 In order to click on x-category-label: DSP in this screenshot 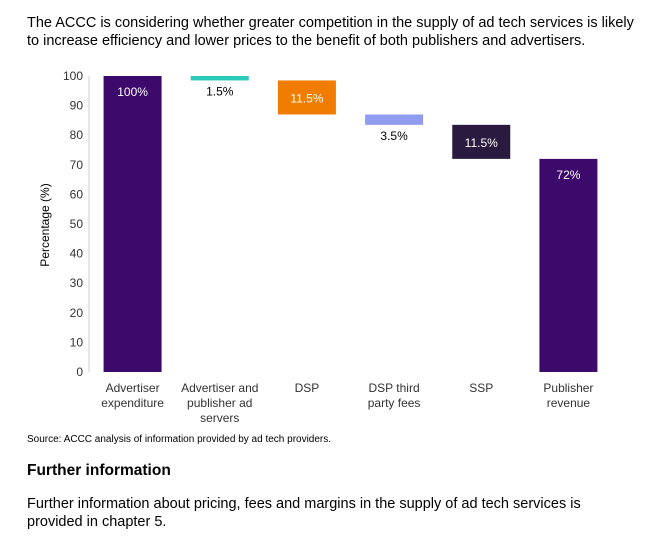, I will do `click(307, 388)`.